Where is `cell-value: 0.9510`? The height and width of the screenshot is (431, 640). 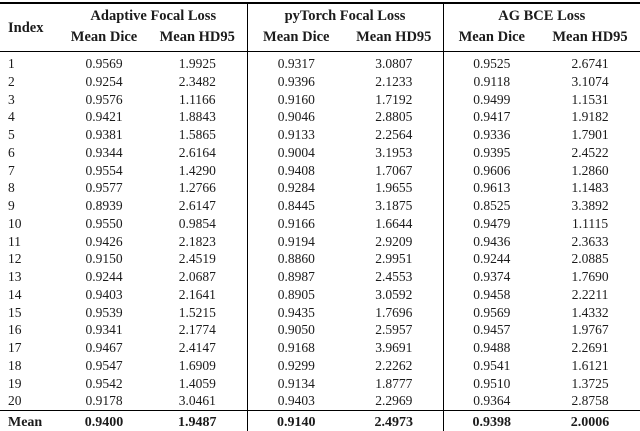
cell-value: 0.9510 is located at coordinates (491, 383).